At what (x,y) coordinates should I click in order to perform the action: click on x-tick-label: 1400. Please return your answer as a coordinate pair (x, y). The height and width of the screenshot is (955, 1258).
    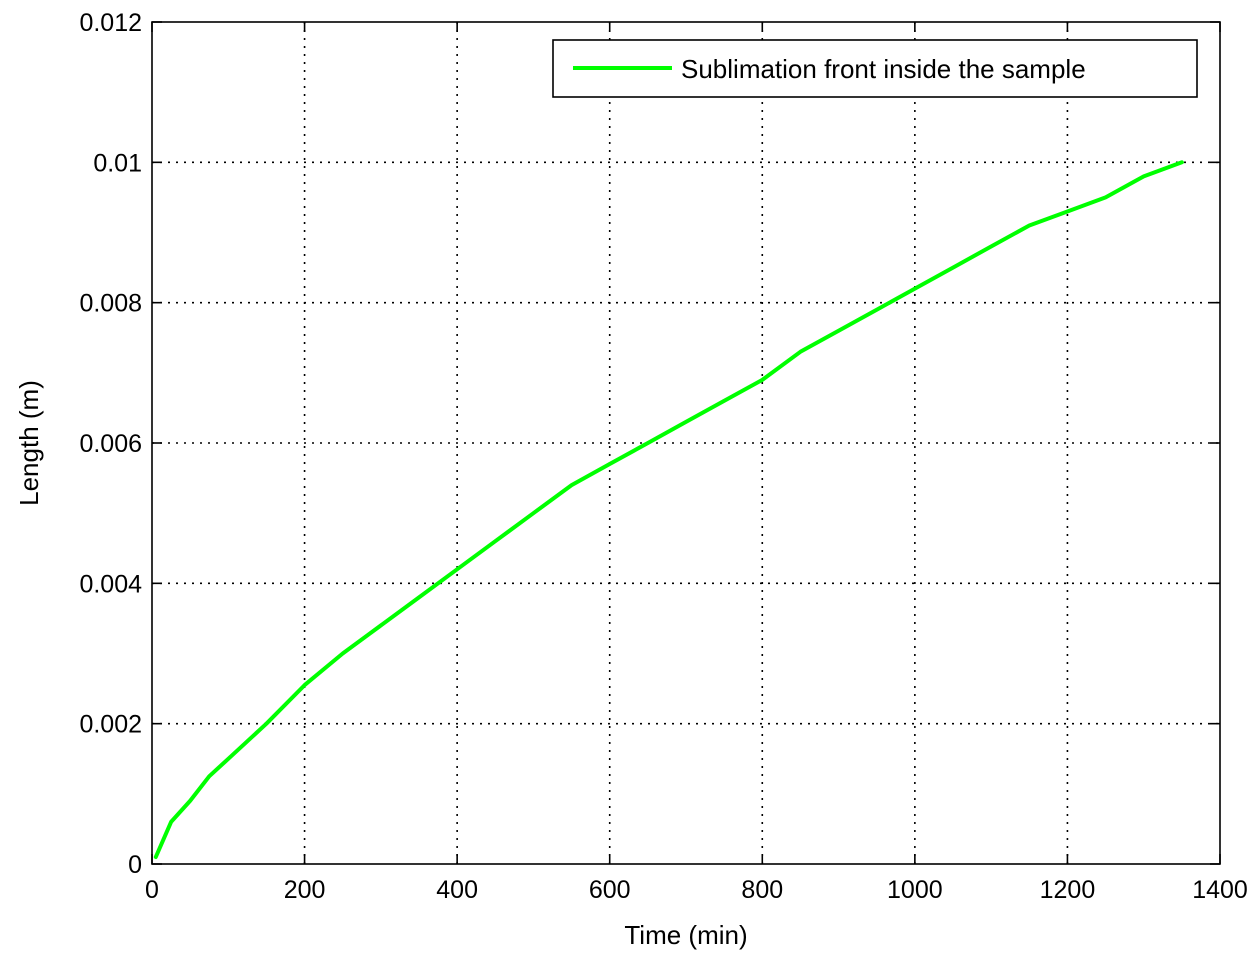
    Looking at the image, I should click on (1220, 890).